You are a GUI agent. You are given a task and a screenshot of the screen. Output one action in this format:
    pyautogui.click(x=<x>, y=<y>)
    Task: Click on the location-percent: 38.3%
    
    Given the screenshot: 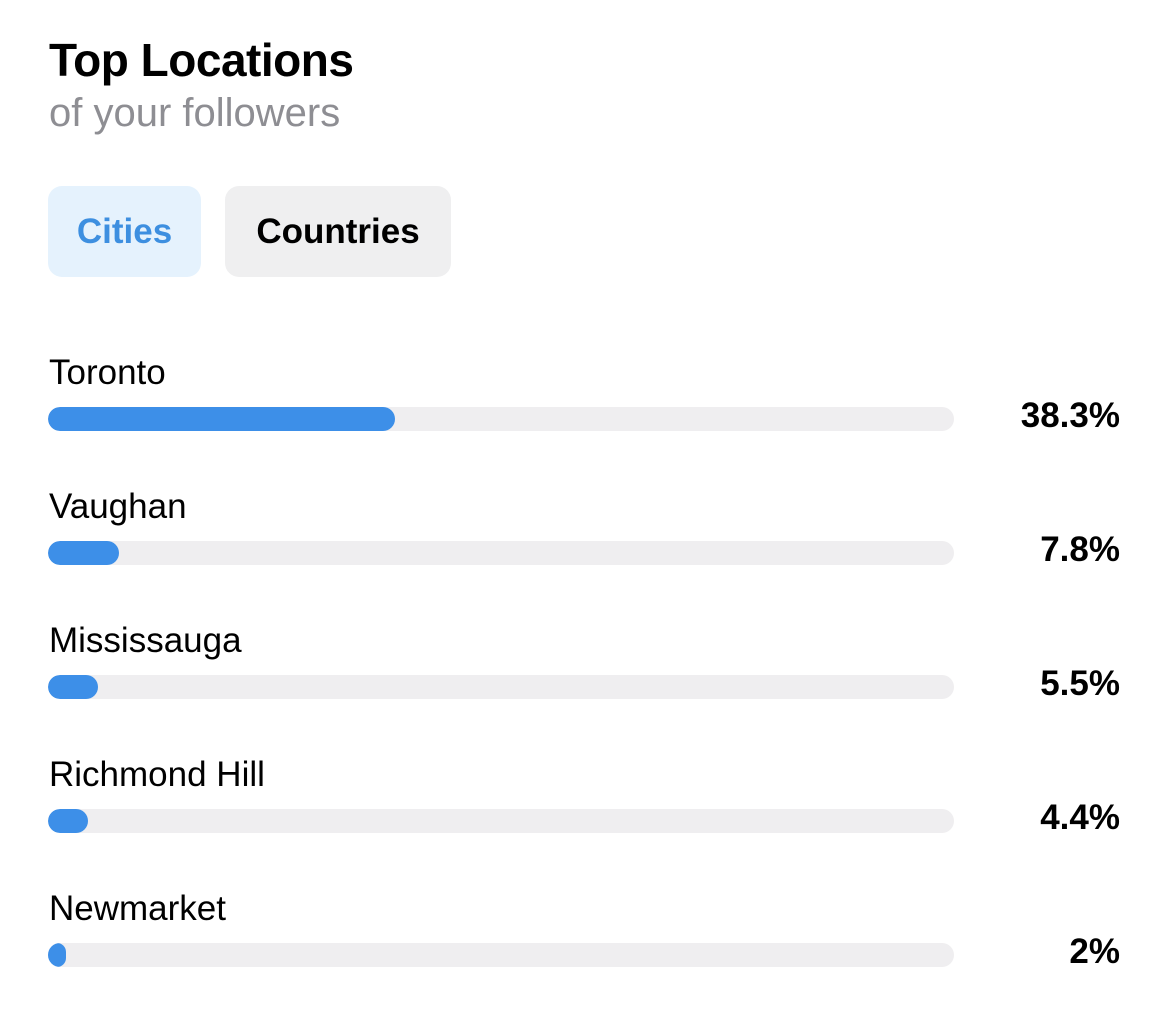 What is the action you would take?
    pyautogui.click(x=1070, y=415)
    